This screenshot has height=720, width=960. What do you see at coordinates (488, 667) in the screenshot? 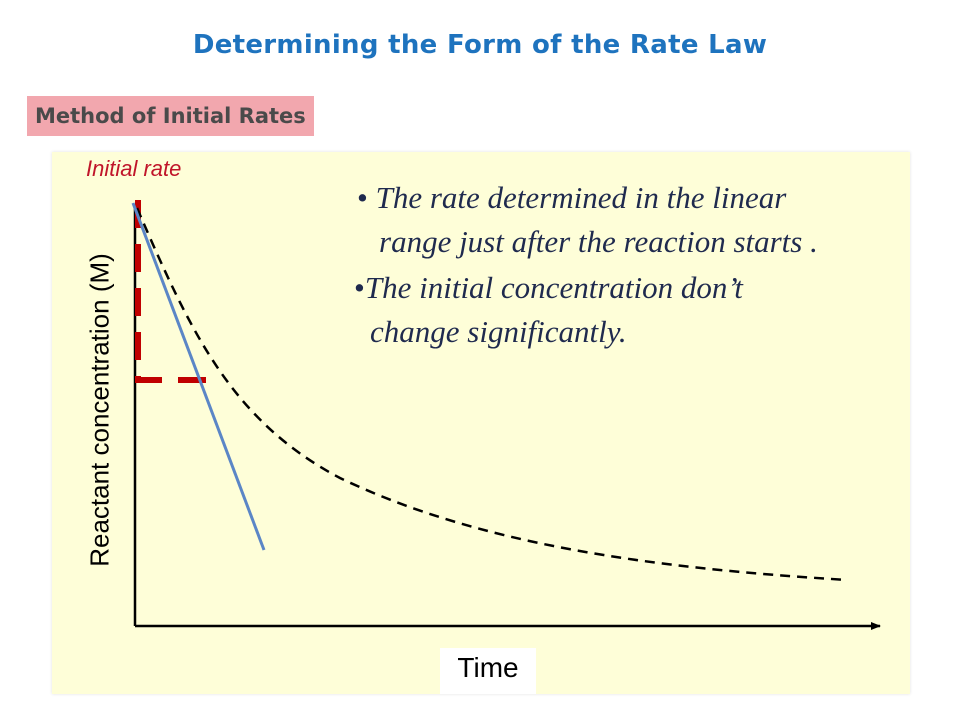
I see `x-axis-label: Time` at bounding box center [488, 667].